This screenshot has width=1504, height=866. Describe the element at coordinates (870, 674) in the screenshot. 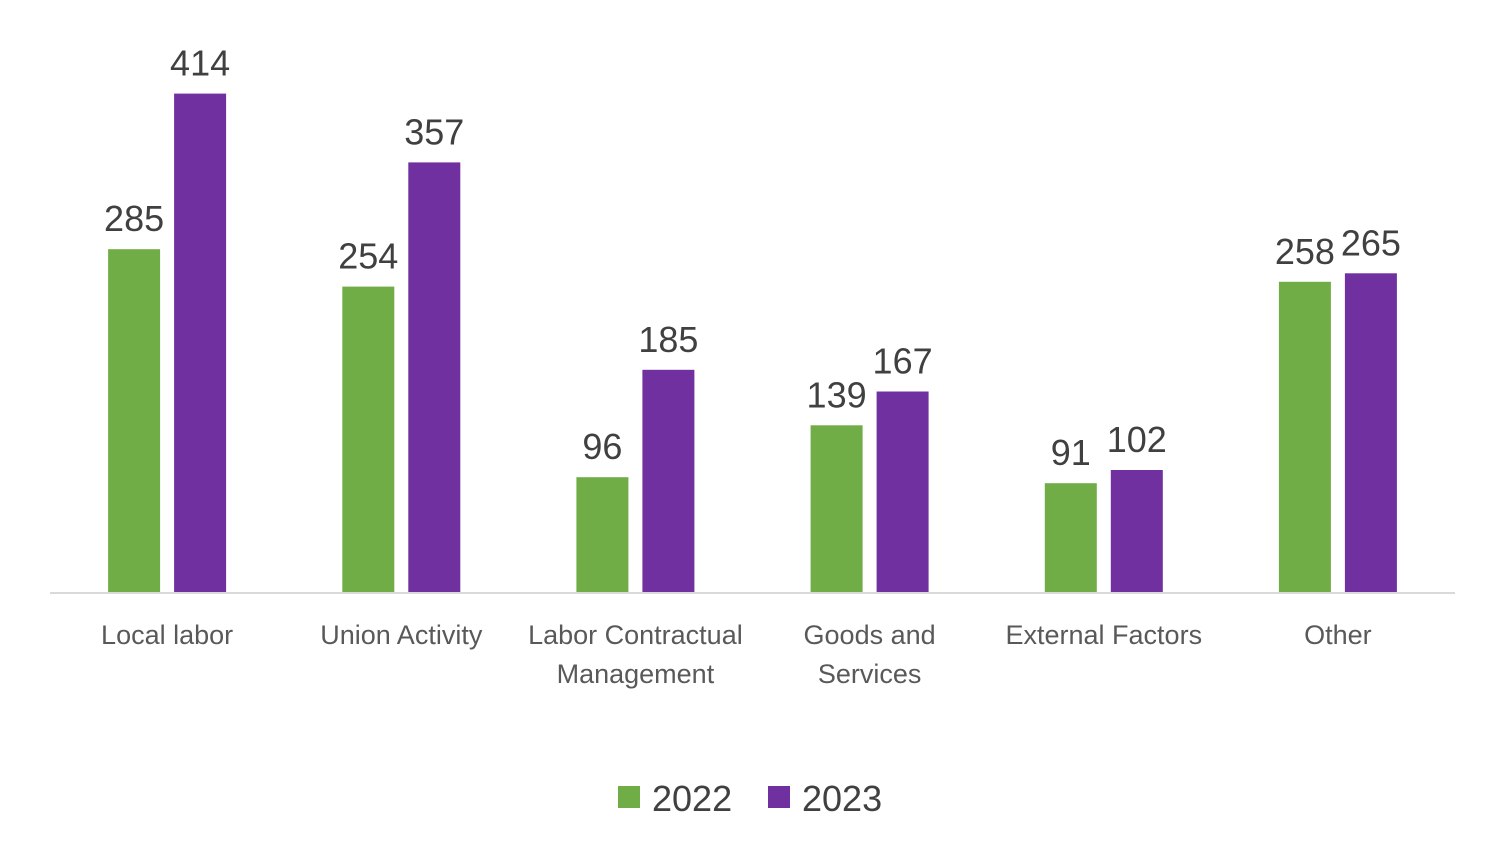

I see `category-label-line: Services` at that location.